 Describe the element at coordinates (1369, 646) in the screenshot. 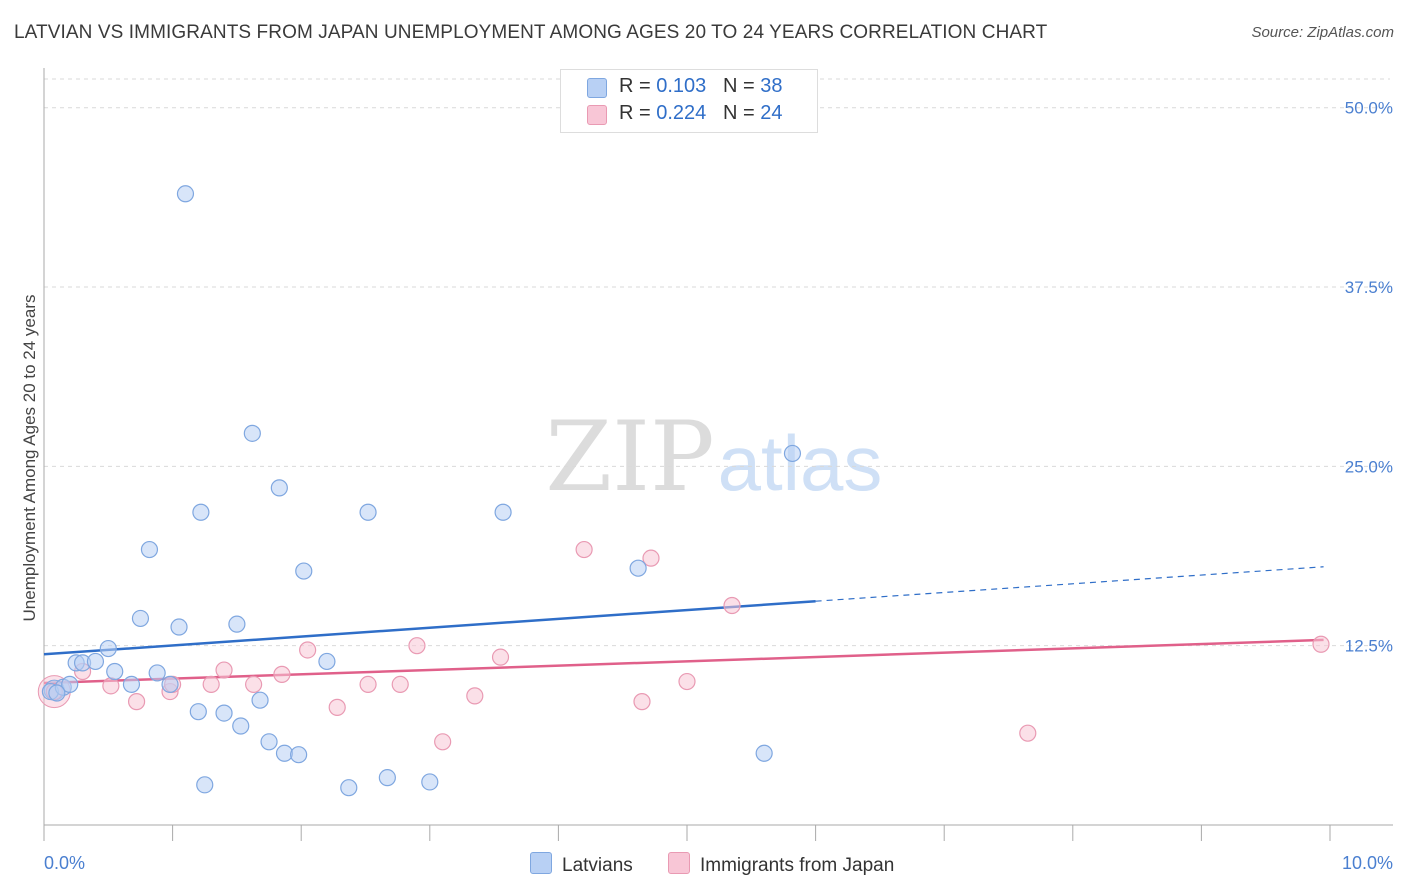

I see `y-tick-label: 12.5%` at that location.